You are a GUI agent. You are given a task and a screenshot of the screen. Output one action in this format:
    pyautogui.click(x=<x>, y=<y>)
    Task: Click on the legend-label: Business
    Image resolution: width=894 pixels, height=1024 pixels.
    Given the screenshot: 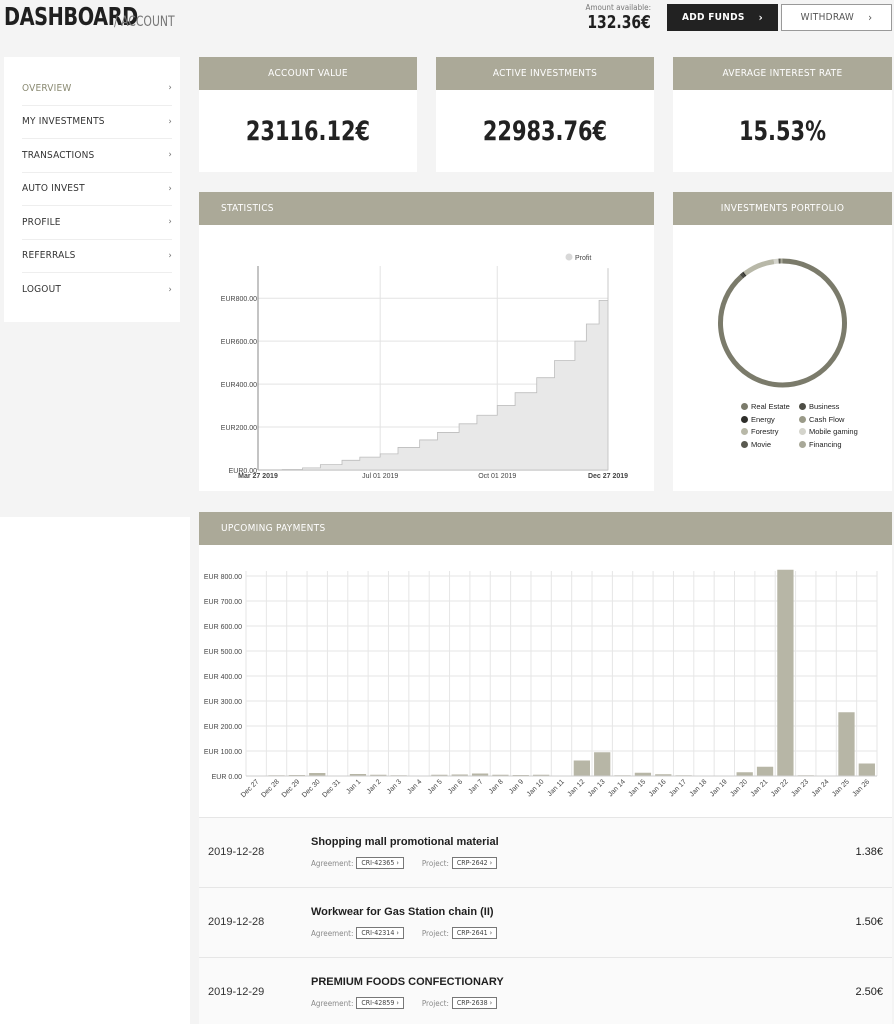 What is the action you would take?
    pyautogui.click(x=824, y=406)
    